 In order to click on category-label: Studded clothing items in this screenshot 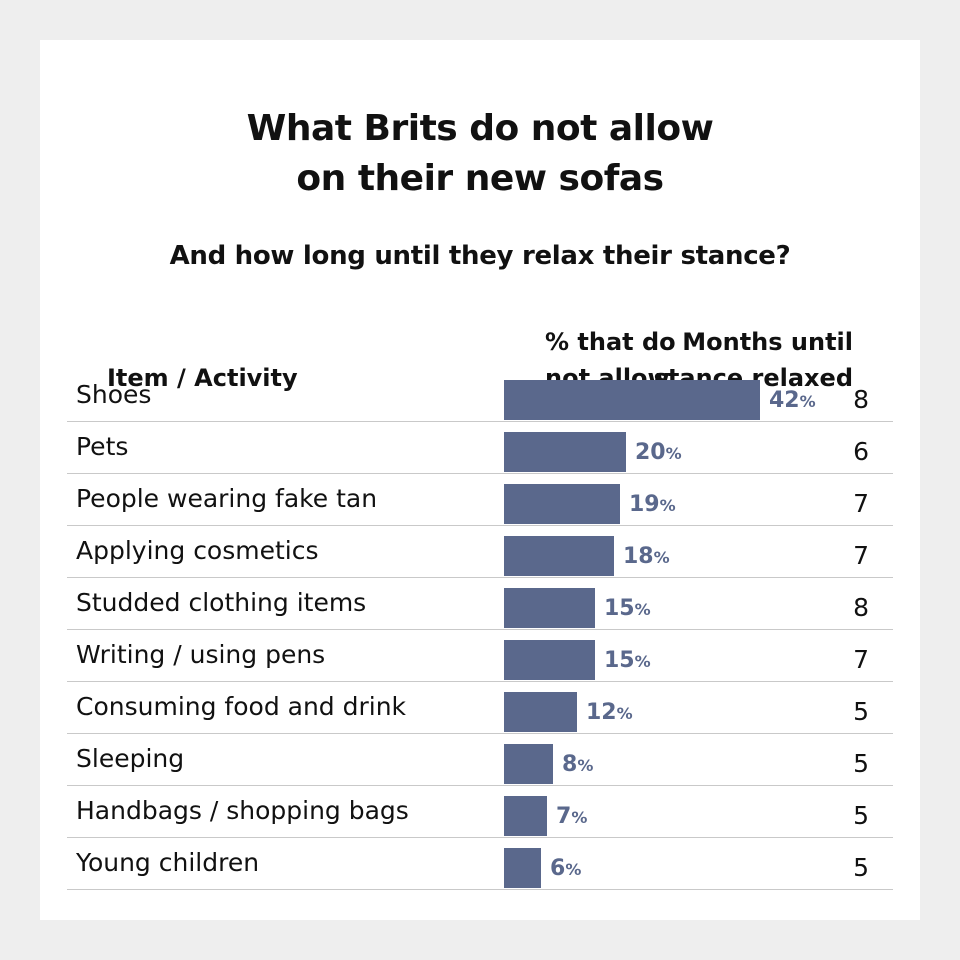, I will do `click(221, 602)`.